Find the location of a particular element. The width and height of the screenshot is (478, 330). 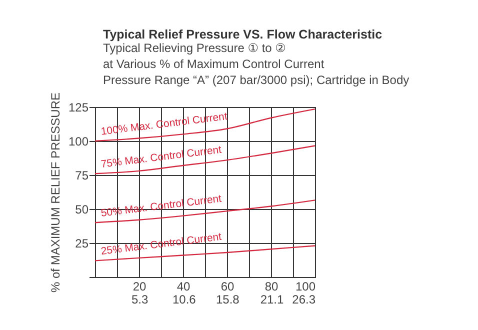

text: 100% Max. Control Current is located at coordinates (164, 124).